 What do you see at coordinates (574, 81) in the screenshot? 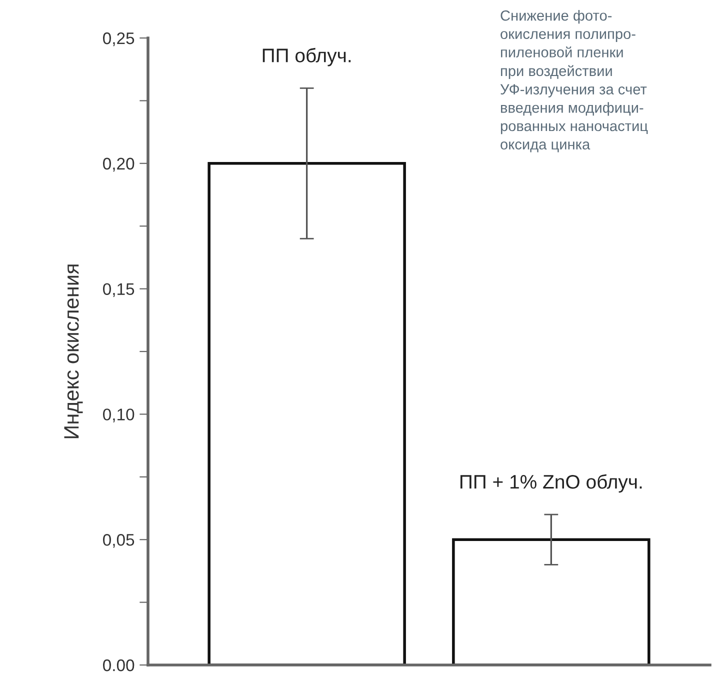
I see `annotation: Снижение фото- окисления полипро- пиленовой пленки при воздействии УФ-излучения за счет введения модифици- рованных наночастиц оксида цинка` at bounding box center [574, 81].